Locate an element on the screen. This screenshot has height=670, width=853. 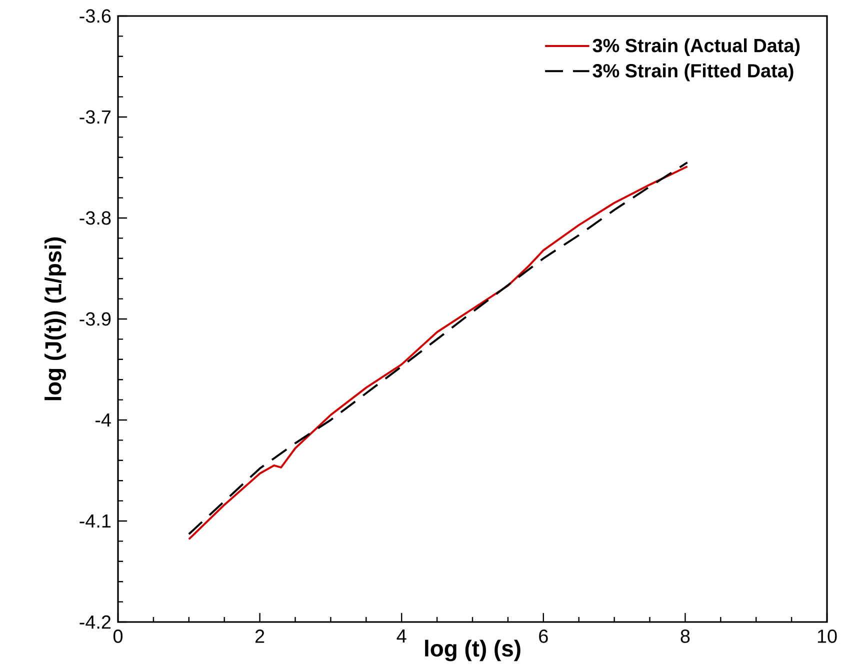
y-tick-label: -3.8 is located at coordinates (95, 218).